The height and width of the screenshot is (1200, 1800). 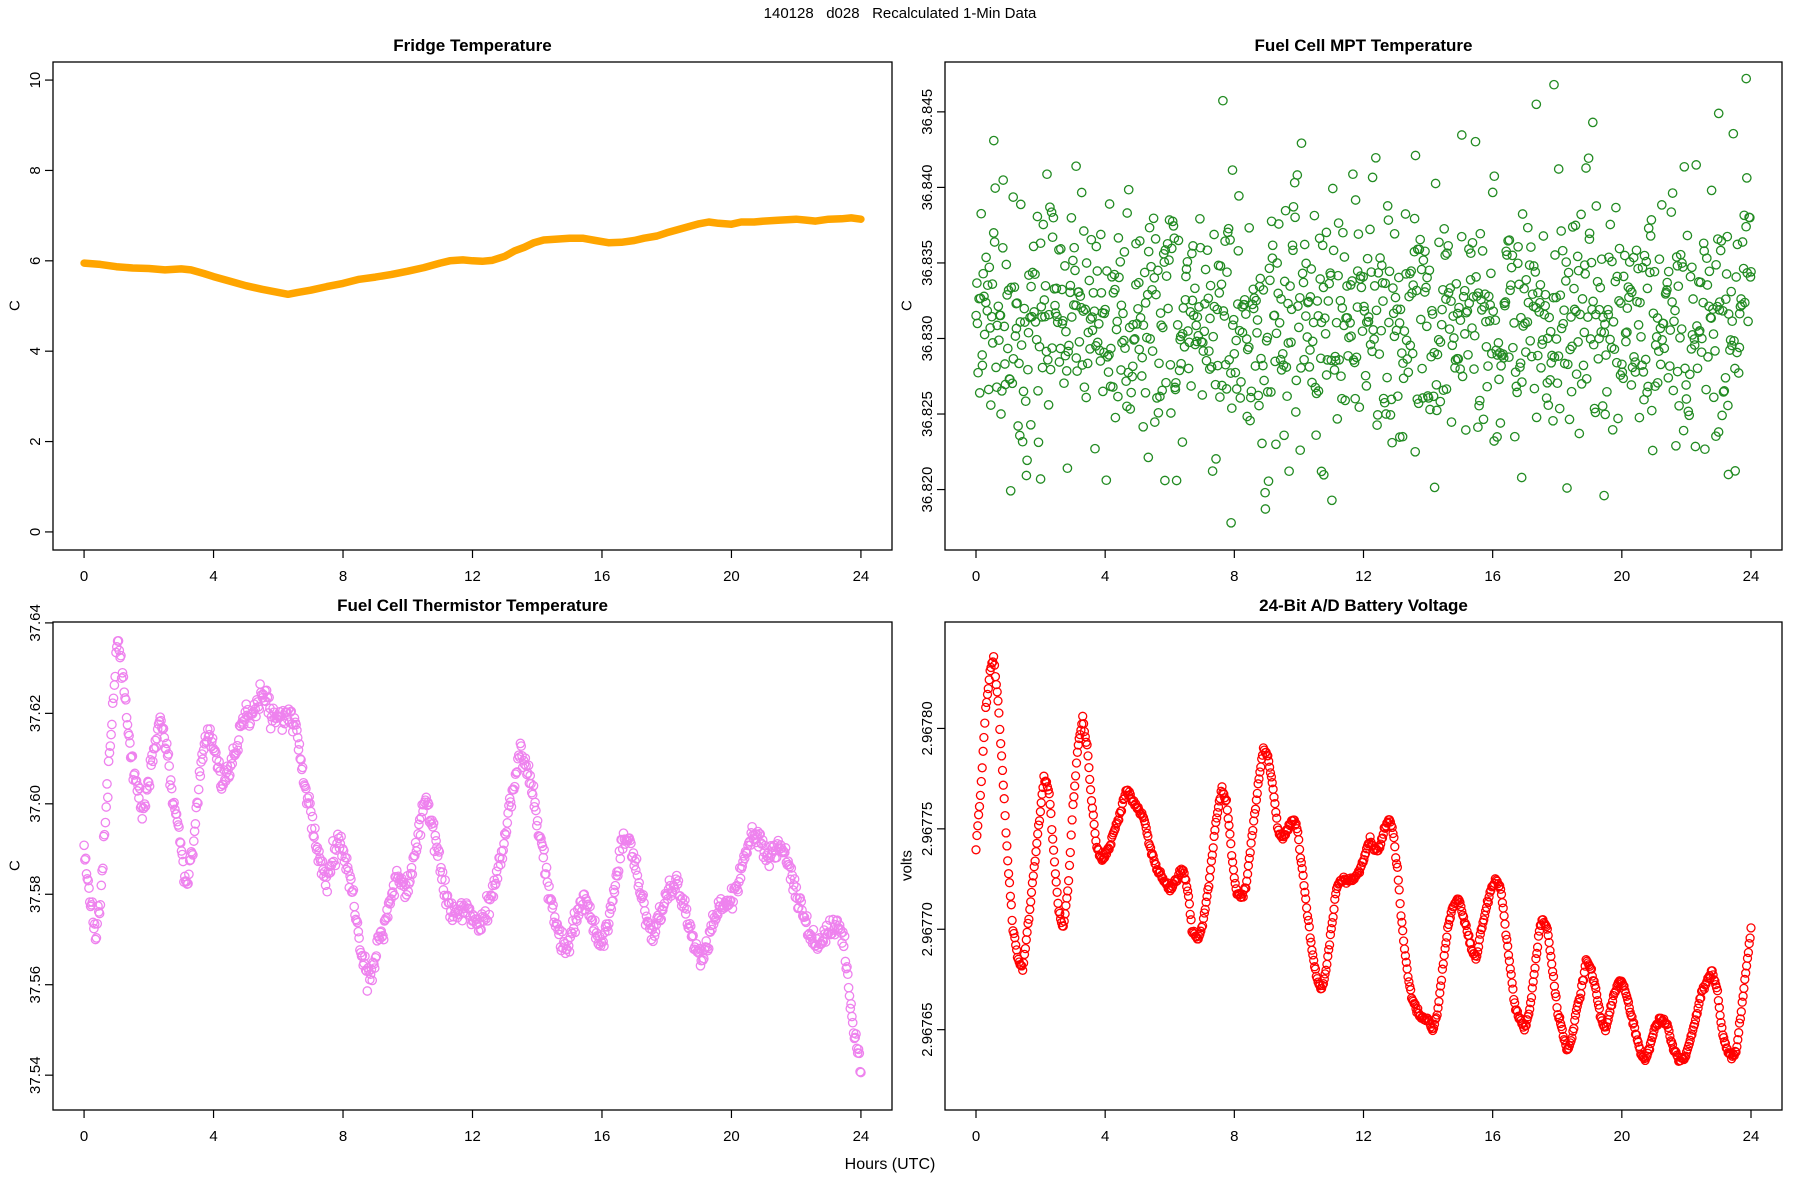 I want to click on svg-text: 37.54, so click(x=35, y=1075).